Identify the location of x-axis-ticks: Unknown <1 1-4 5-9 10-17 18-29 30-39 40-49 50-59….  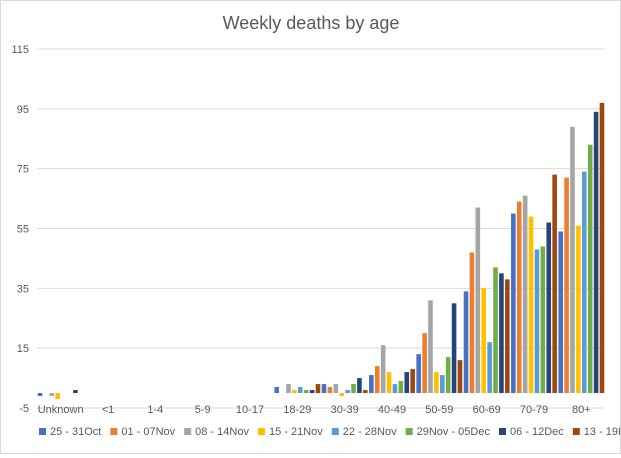
(314, 410).